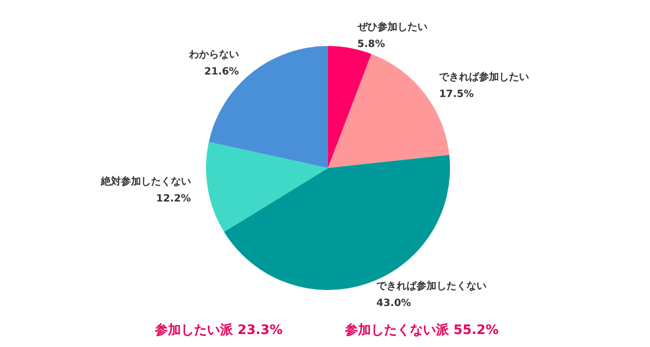 This screenshot has width=650, height=347. I want to click on text: 参加したくない派 55.2%, so click(421, 330).